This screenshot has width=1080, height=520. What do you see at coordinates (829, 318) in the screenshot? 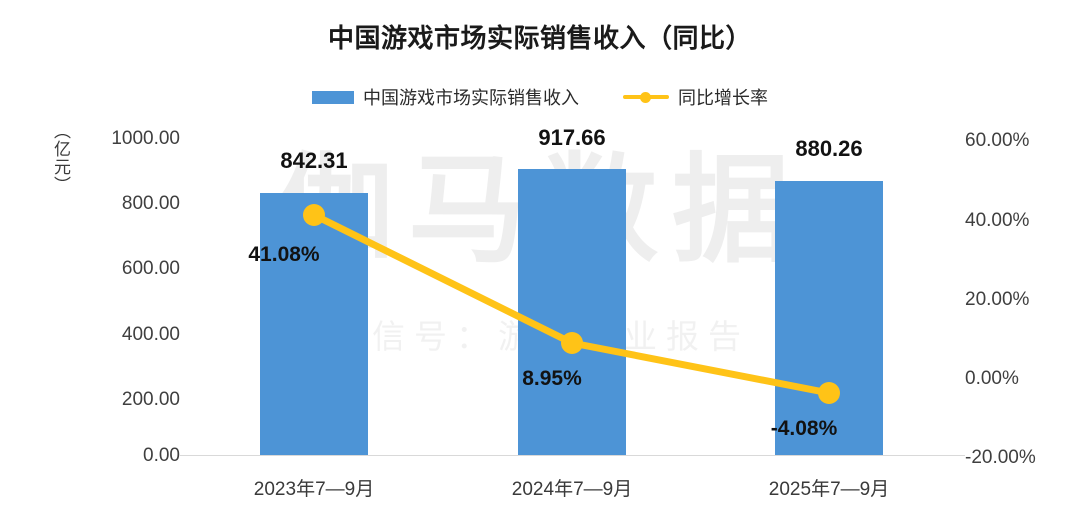
I see `bar-2025` at bounding box center [829, 318].